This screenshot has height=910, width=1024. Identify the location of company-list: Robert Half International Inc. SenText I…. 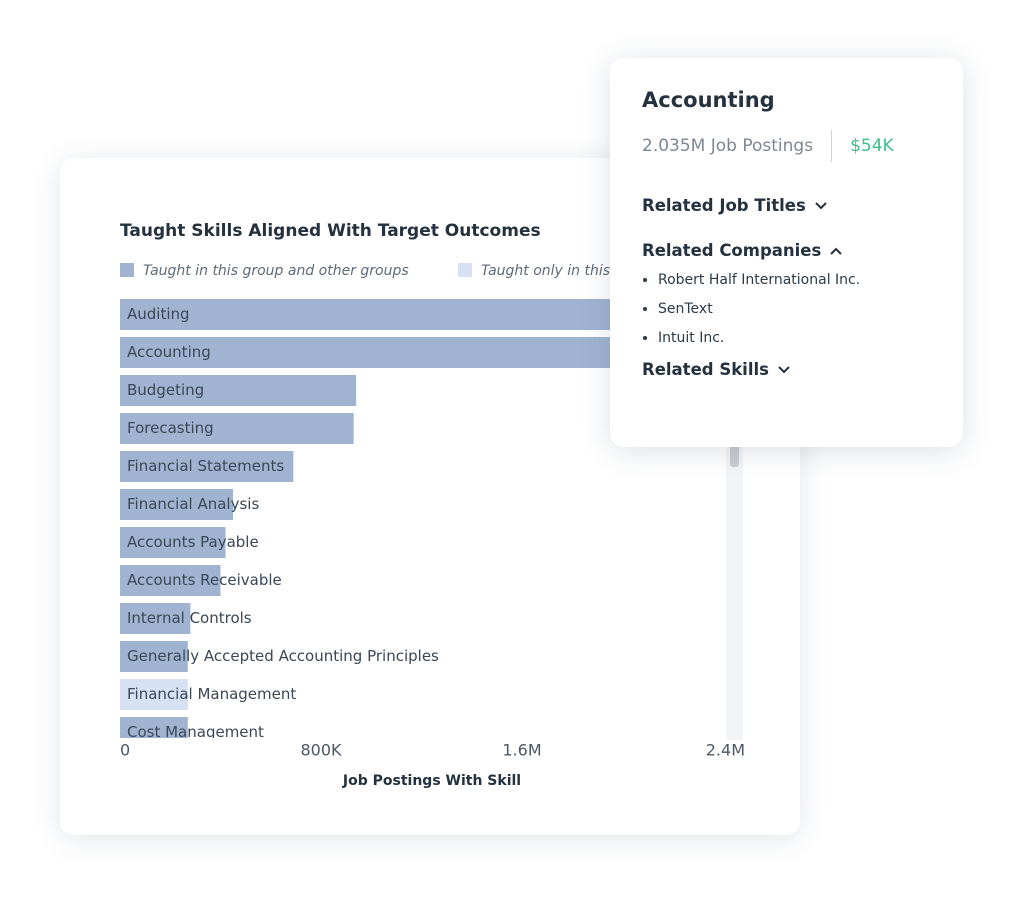
(786, 309).